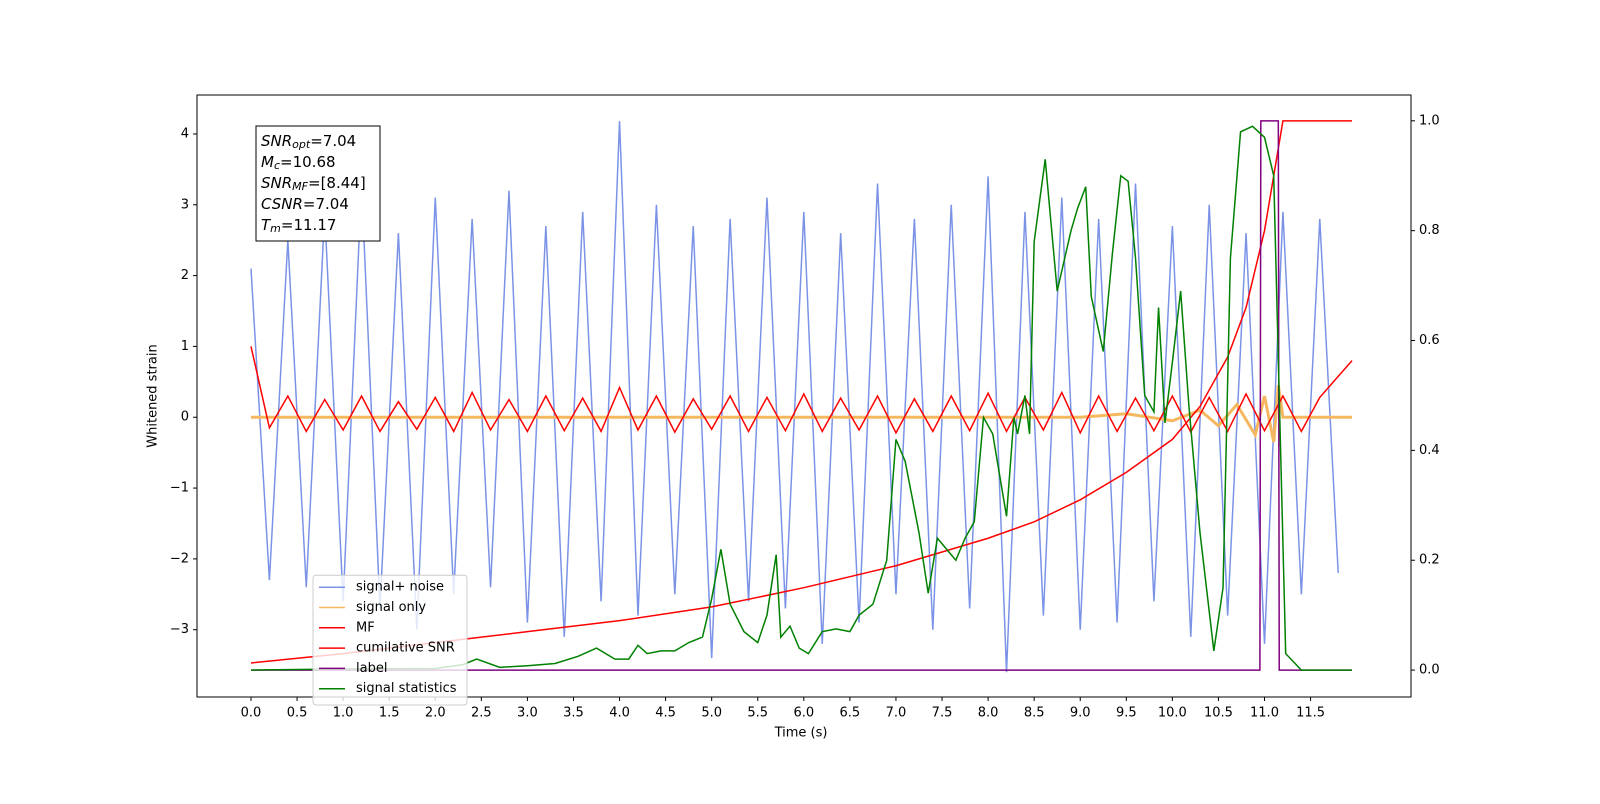 The height and width of the screenshot is (804, 1600). What do you see at coordinates (179, 629) in the screenshot?
I see `y-tick-label: −3` at bounding box center [179, 629].